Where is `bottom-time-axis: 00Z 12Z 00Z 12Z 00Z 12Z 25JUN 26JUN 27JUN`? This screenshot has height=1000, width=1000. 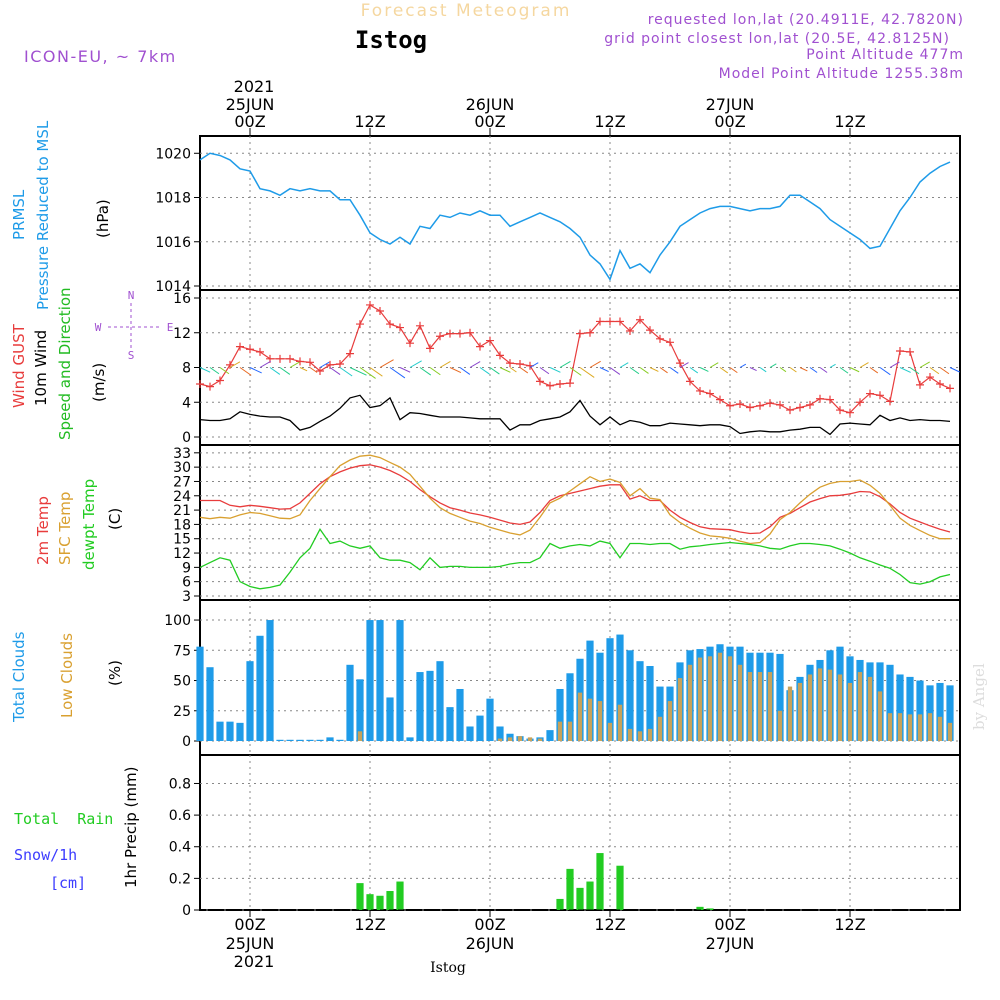 bottom-time-axis: 00Z 12Z 00Z 12Z 00Z 12Z 25JUN 26JUN 27JUN is located at coordinates (546, 931).